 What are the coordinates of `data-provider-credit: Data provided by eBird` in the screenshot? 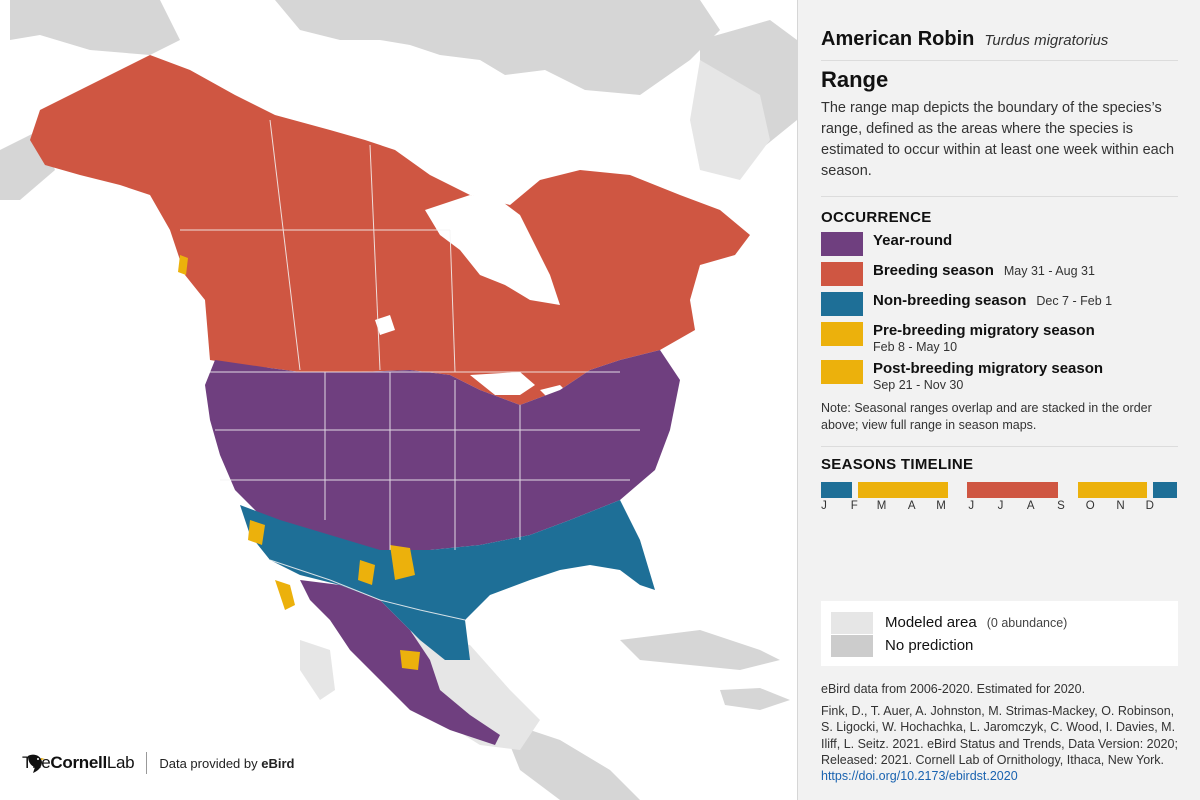 It's located at (226, 763).